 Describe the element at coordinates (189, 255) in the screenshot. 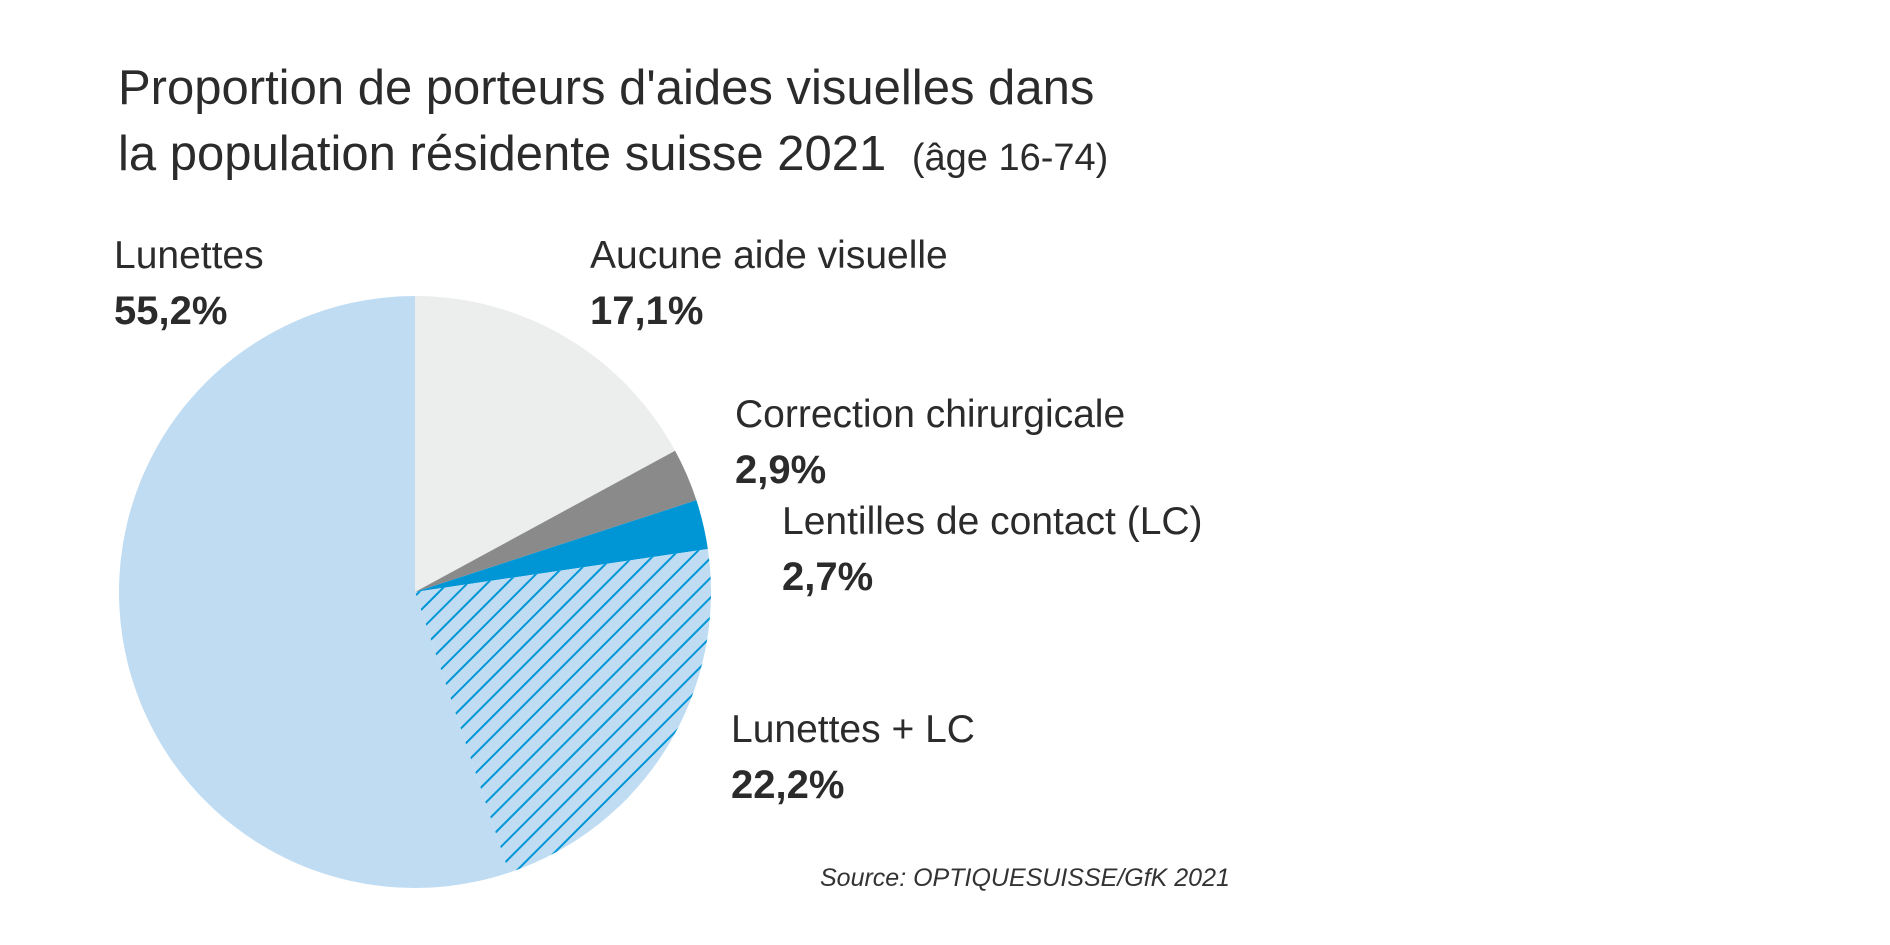

I see `slice-name: Lunettes` at that location.